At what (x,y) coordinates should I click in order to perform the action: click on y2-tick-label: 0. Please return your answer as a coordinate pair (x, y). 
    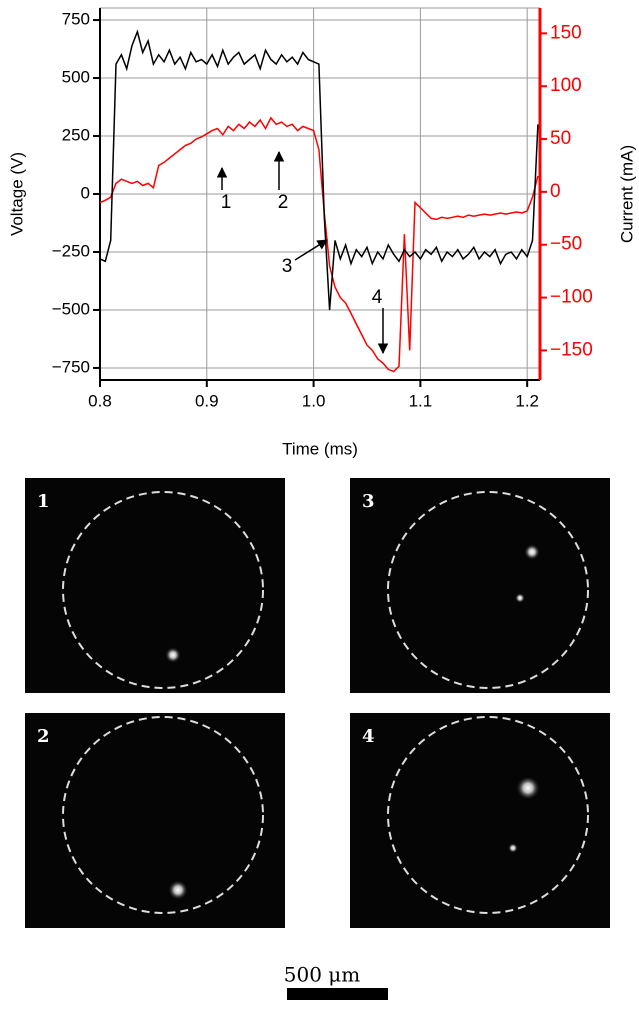
    Looking at the image, I should click on (555, 191).